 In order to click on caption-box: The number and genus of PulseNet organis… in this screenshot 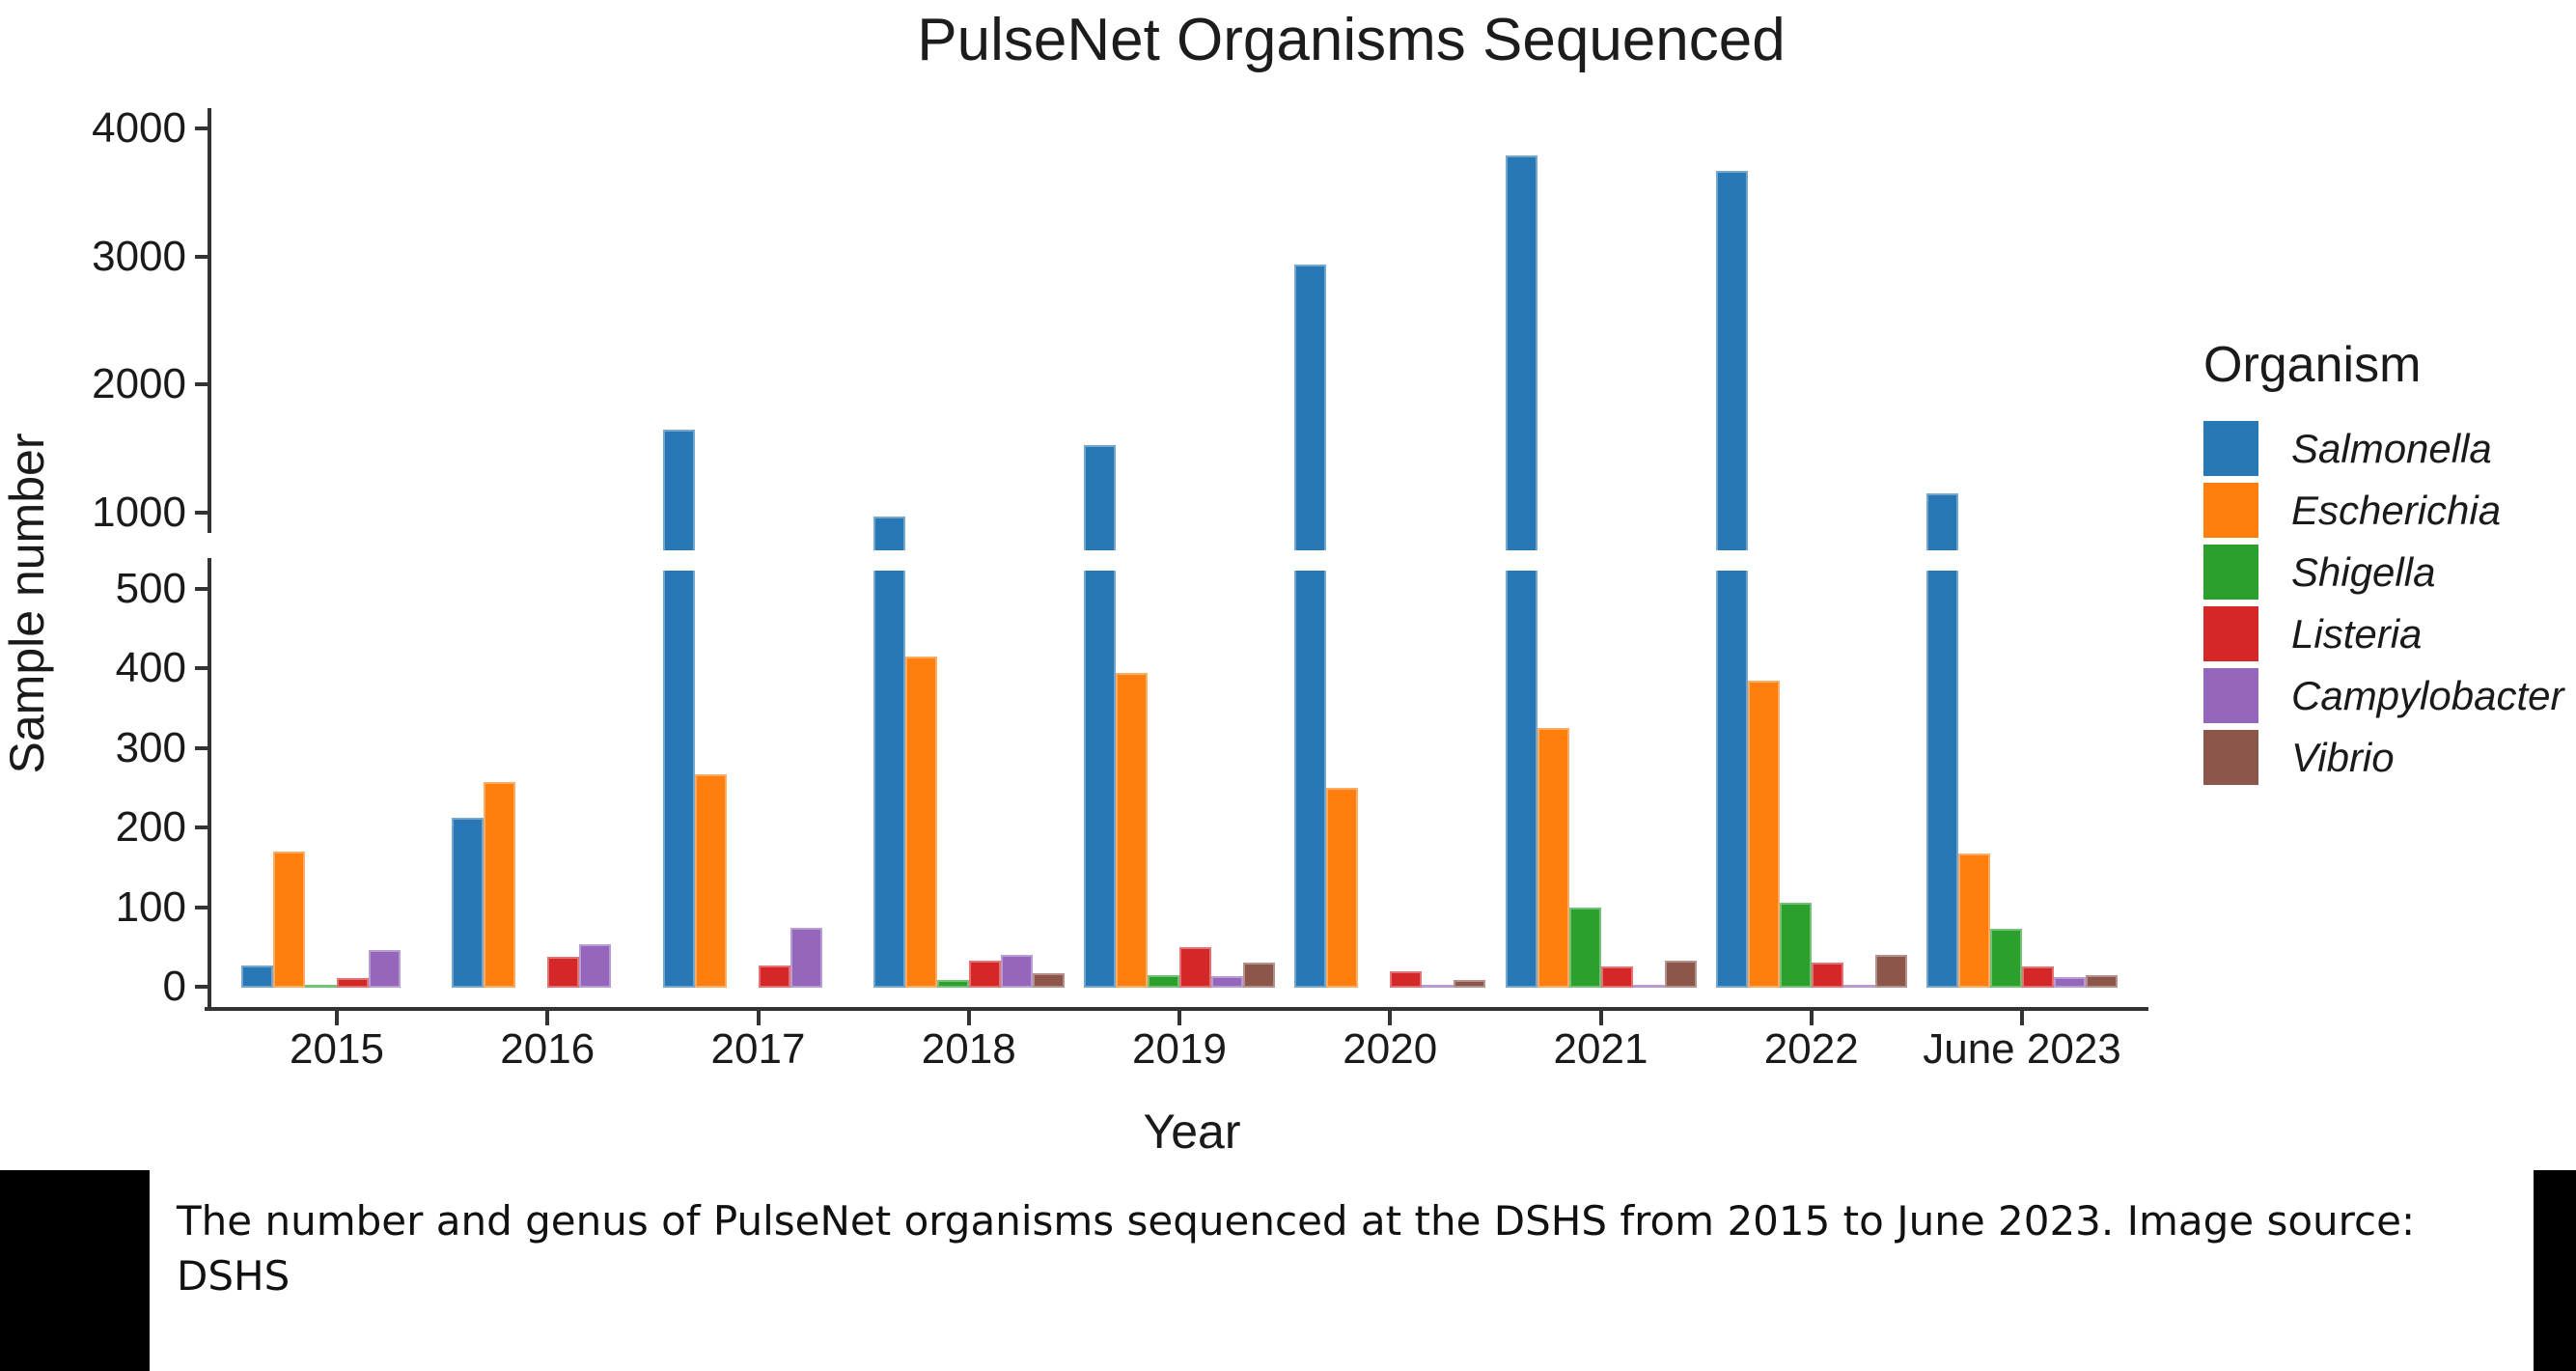, I will do `click(1342, 1270)`.